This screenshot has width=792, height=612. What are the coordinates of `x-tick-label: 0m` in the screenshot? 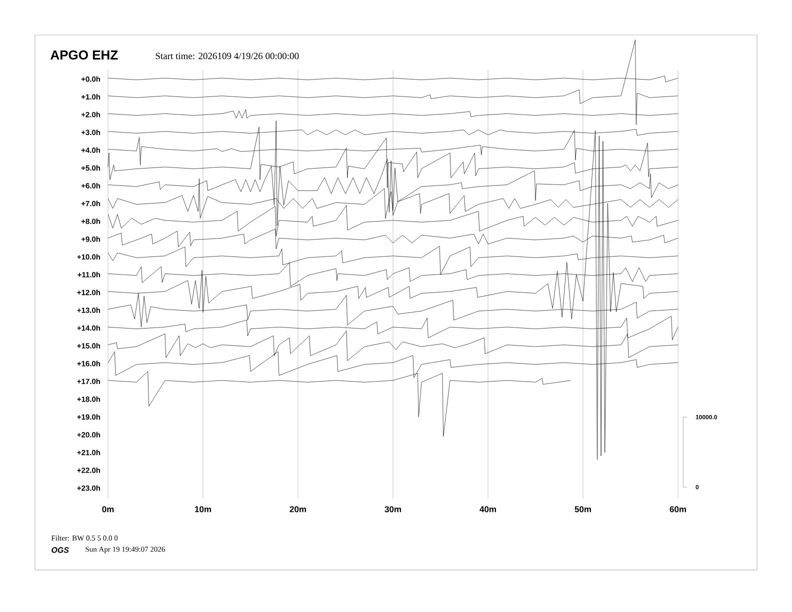 It's located at (108, 509).